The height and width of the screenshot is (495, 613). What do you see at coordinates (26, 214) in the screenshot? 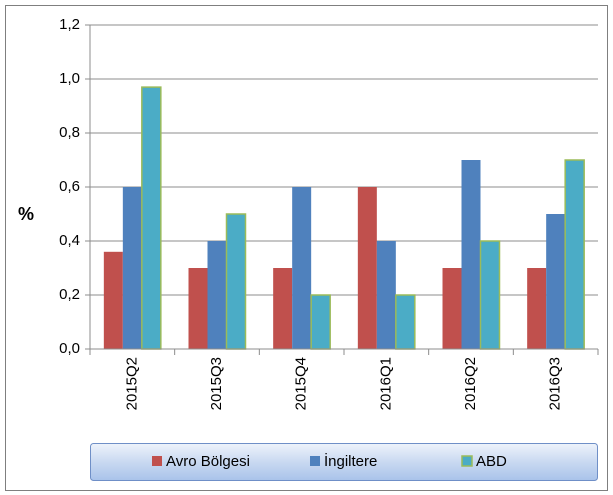
I see `y-axis-label: %` at bounding box center [26, 214].